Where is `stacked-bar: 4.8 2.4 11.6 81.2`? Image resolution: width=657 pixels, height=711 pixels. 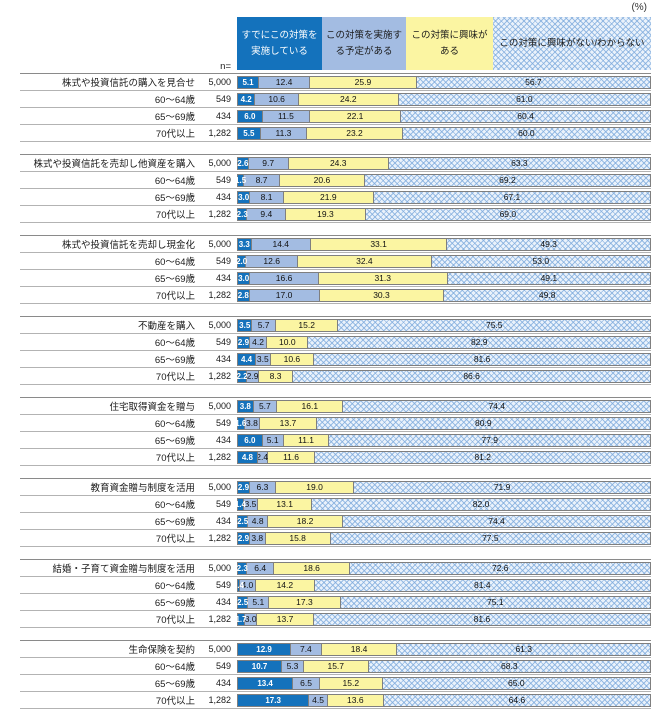
stacked-bar: 4.8 2.4 11.6 81.2 is located at coordinates (444, 457).